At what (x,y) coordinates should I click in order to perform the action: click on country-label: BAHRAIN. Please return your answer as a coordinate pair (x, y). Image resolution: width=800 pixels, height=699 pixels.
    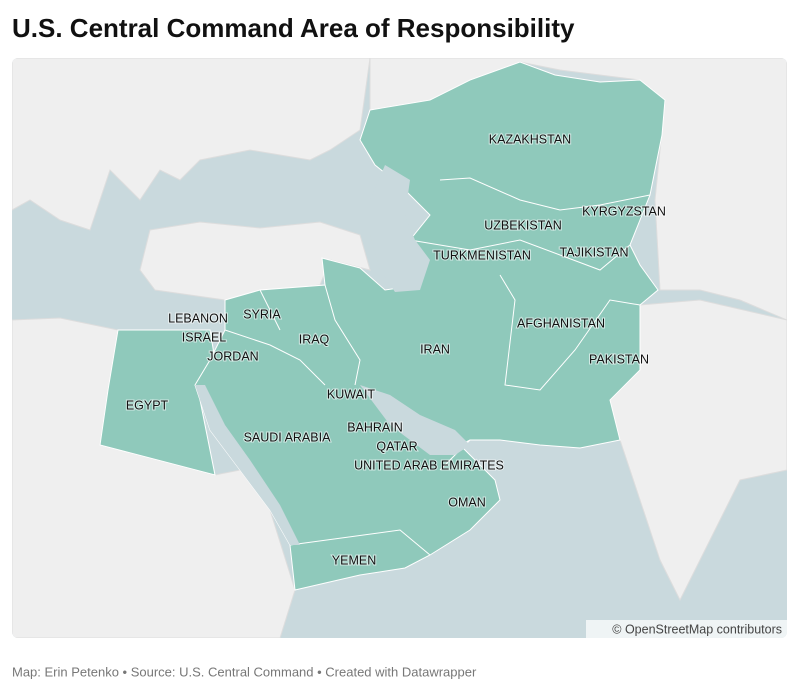
    Looking at the image, I should click on (375, 427).